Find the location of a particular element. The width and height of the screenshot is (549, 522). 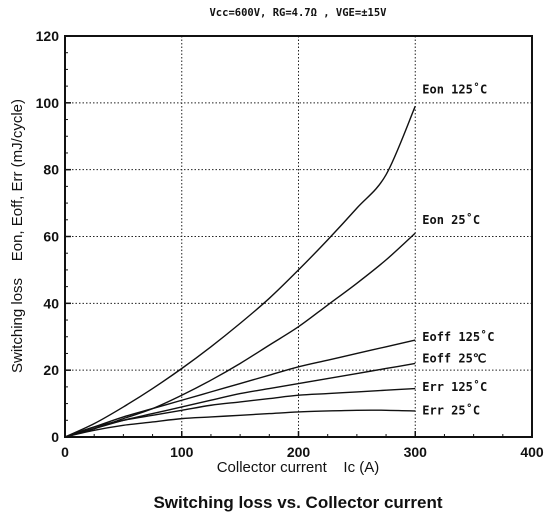

y-axis-label: Switching loss Eon, Eoff, Err (mJ/cycle) is located at coordinates (17, 236).